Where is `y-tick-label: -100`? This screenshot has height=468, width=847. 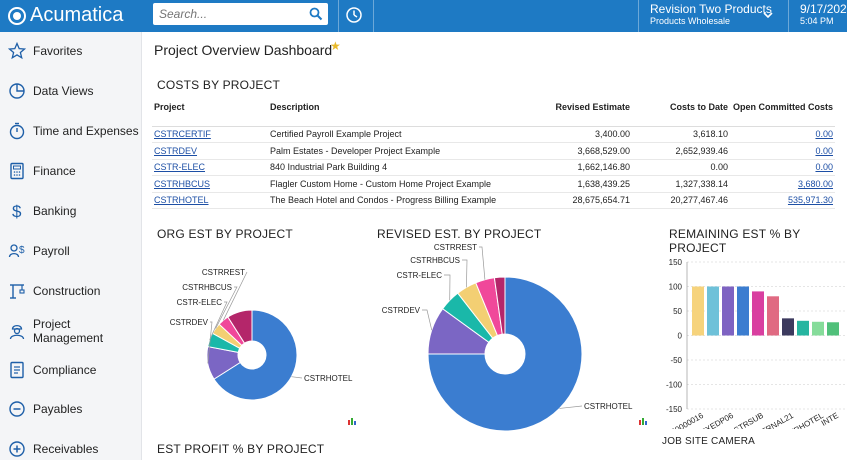
y-tick-label: -100 is located at coordinates (674, 385).